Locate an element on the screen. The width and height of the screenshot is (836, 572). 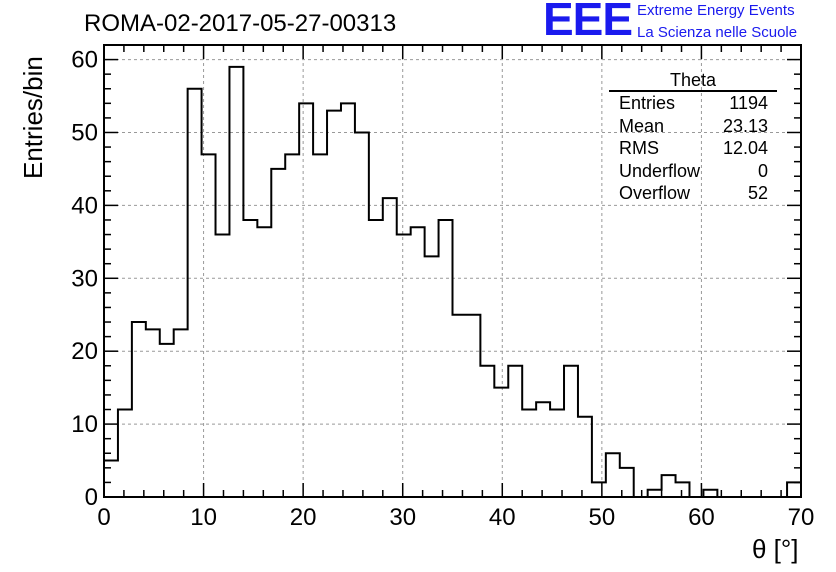
stats-label: RMS is located at coordinates (639, 148).